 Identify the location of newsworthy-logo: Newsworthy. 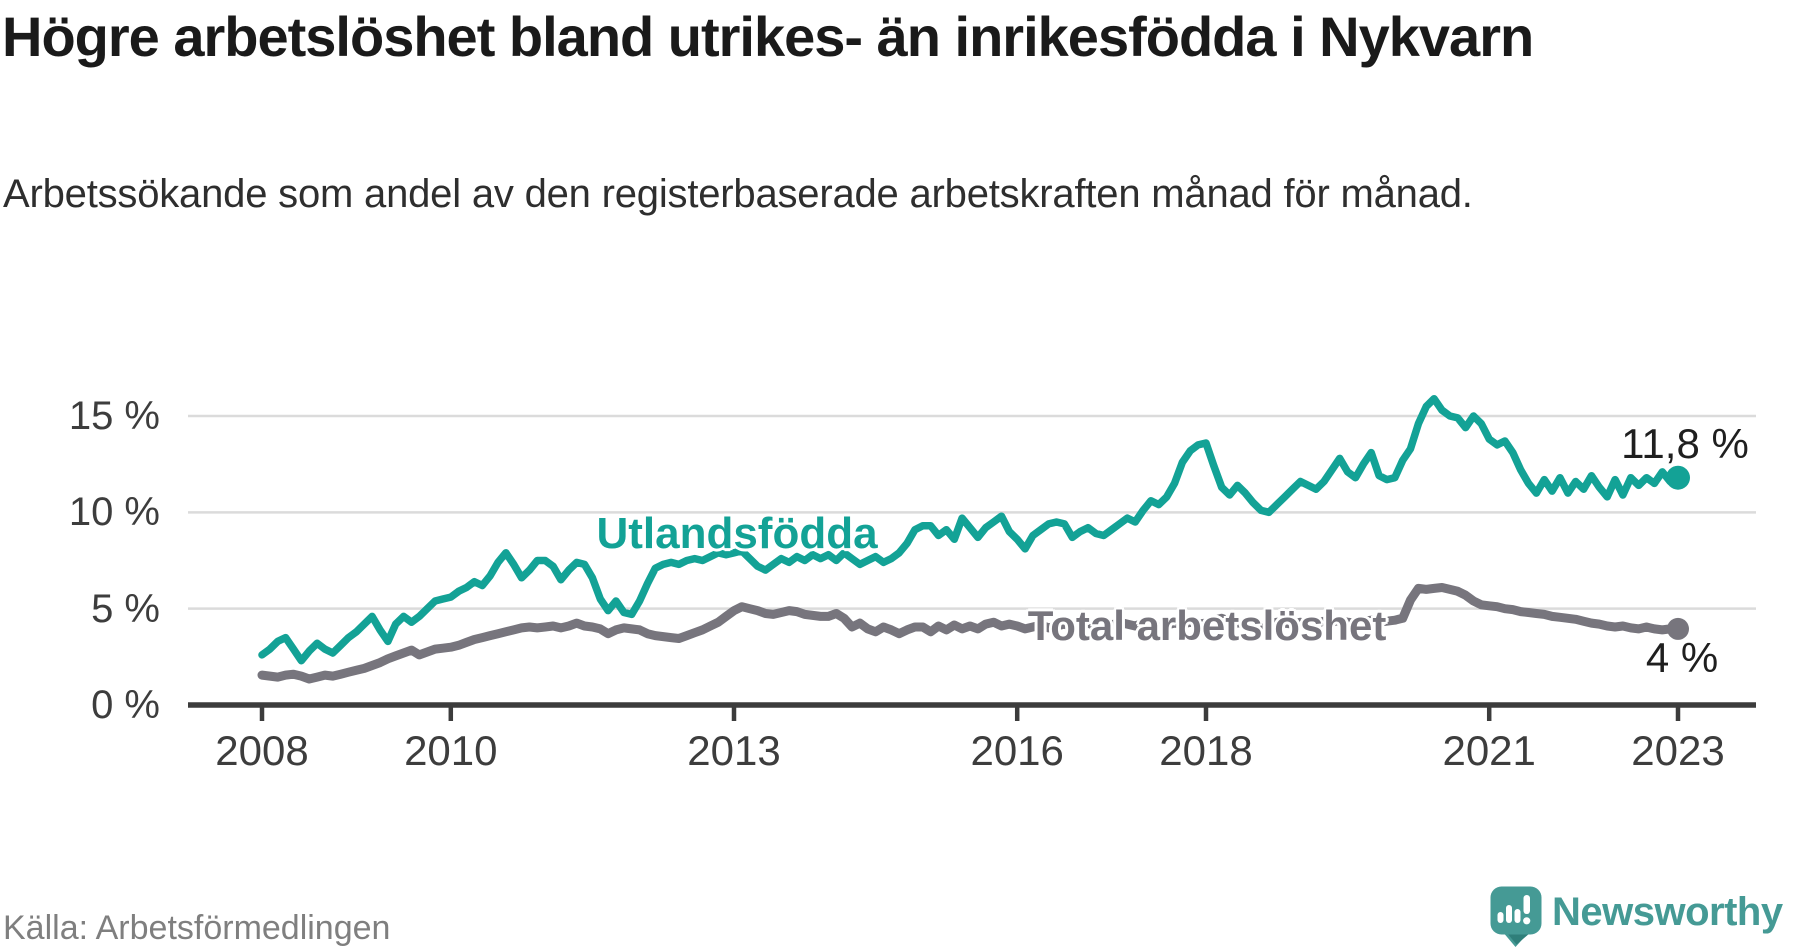
(1645, 916).